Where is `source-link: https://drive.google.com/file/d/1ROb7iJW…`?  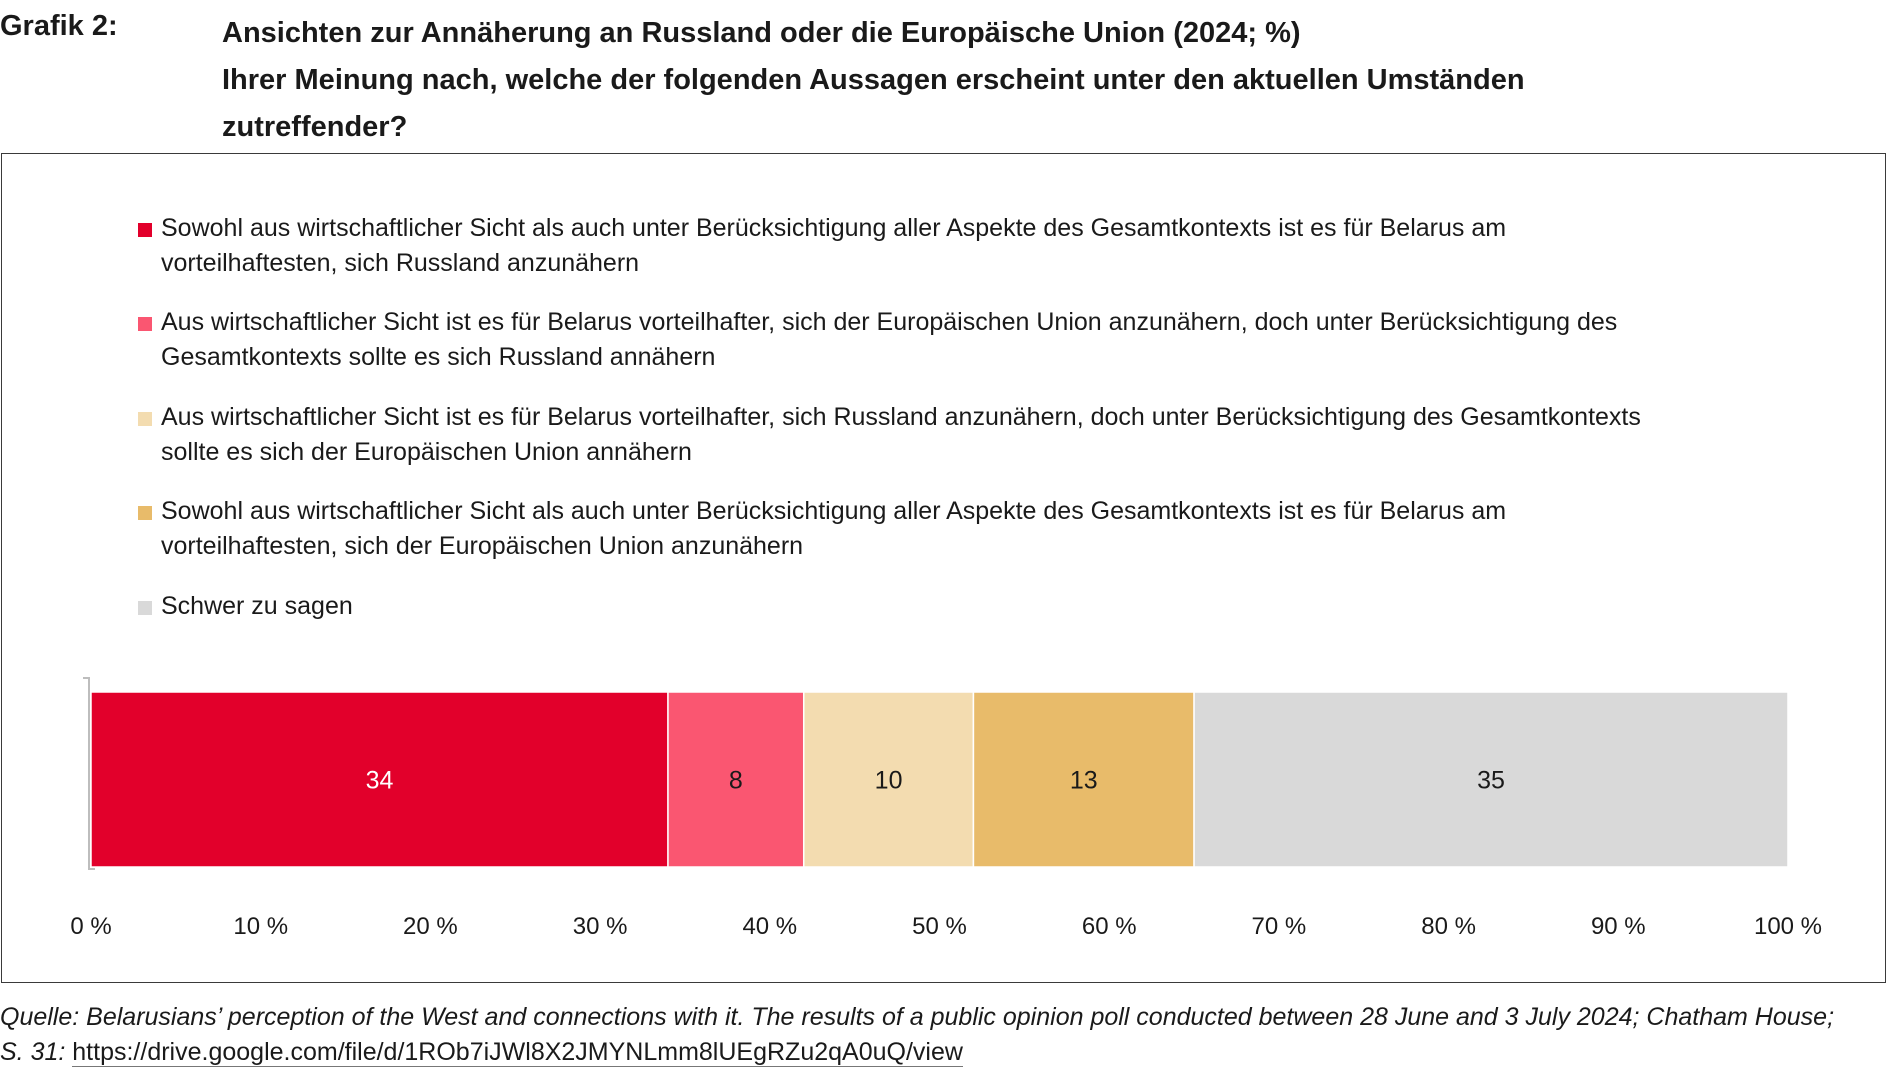
source-link: https://drive.google.com/file/d/1ROb7iJW… is located at coordinates (517, 1052).